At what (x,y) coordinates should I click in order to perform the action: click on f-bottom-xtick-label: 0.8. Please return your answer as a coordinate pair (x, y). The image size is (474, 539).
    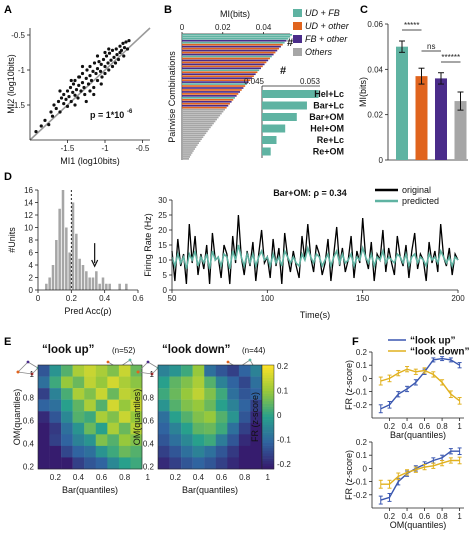
    Looking at the image, I should click on (443, 516).